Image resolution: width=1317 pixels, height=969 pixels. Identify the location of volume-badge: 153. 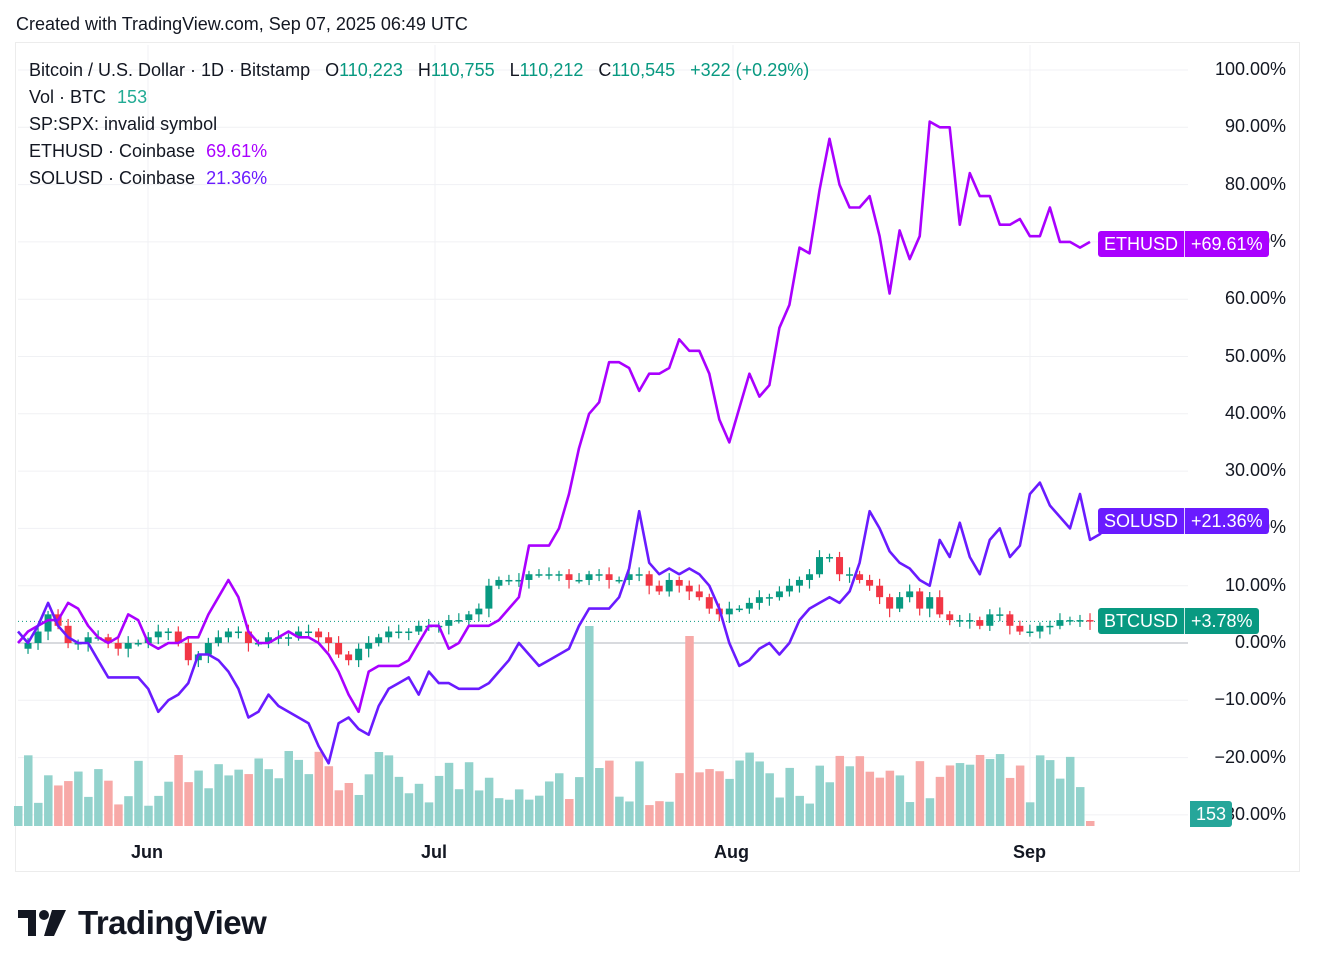
(1211, 814).